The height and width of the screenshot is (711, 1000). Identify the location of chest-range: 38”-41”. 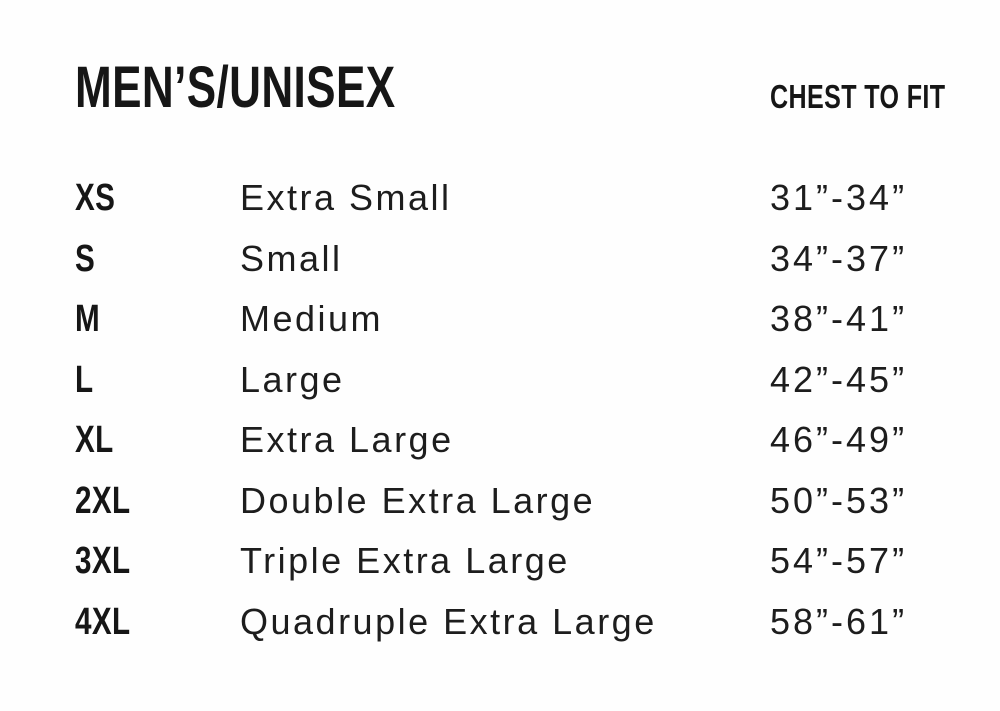
(839, 318).